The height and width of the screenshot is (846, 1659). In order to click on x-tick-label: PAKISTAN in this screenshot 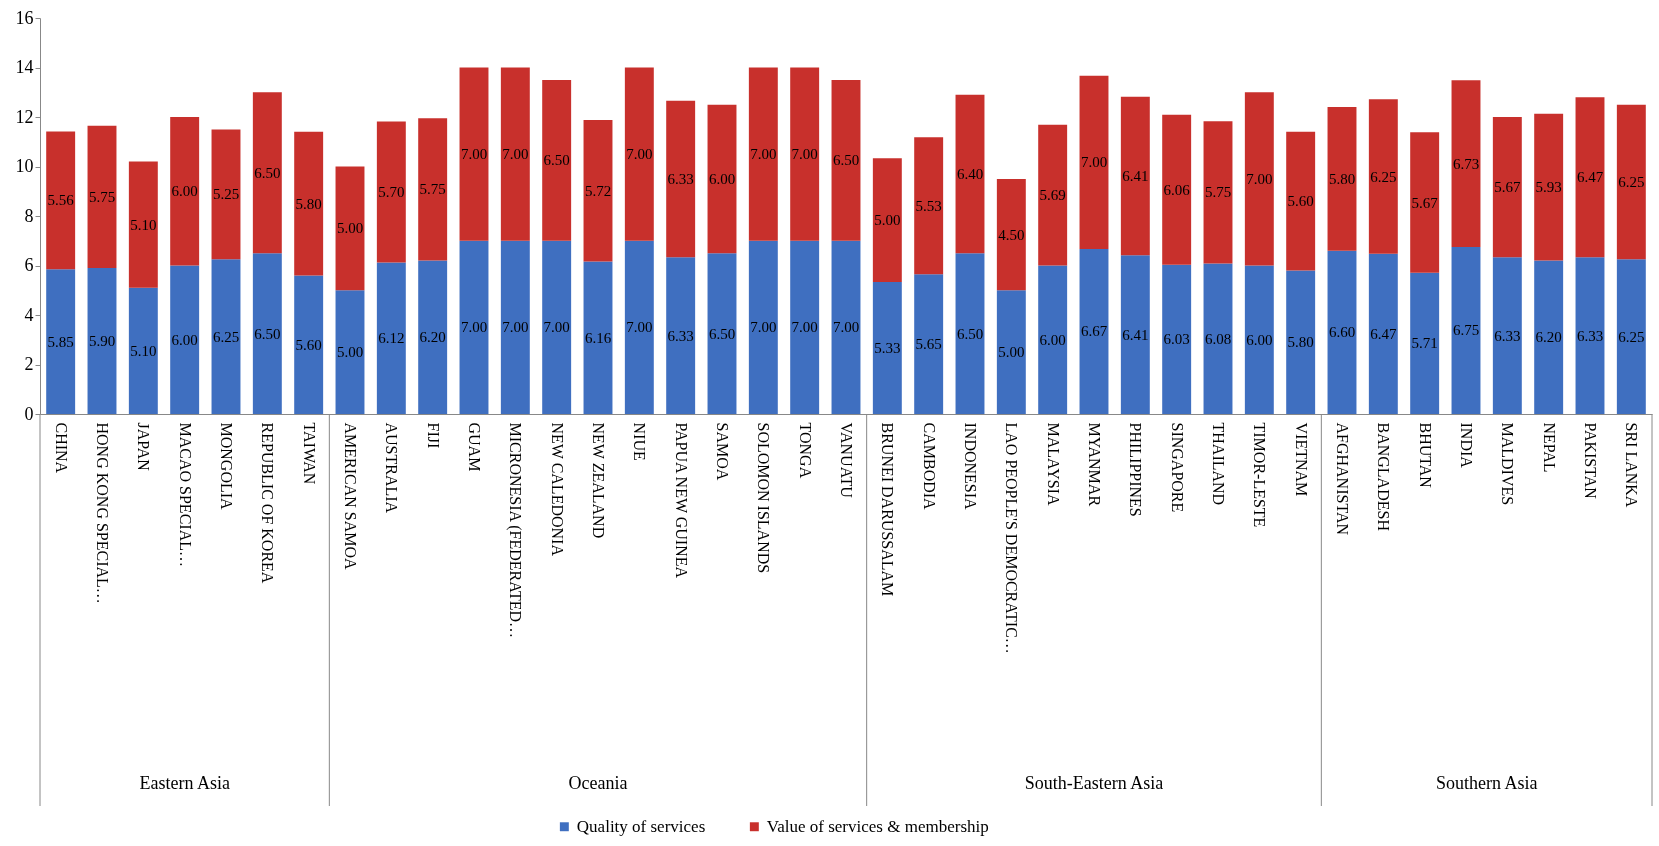, I will do `click(1590, 461)`.